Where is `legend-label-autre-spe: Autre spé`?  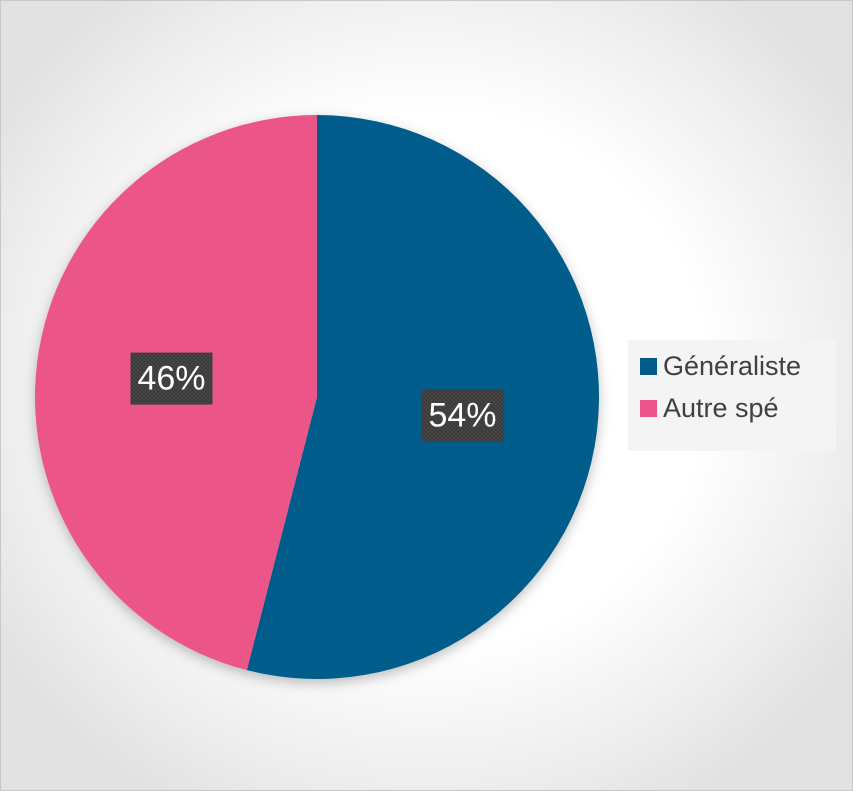 legend-label-autre-spe: Autre spé is located at coordinates (721, 407).